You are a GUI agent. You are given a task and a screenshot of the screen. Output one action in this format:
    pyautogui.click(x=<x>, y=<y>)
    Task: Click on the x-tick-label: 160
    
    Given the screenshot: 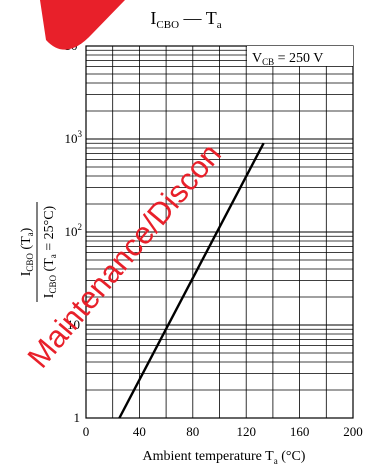 What is the action you would take?
    pyautogui.click(x=300, y=431)
    